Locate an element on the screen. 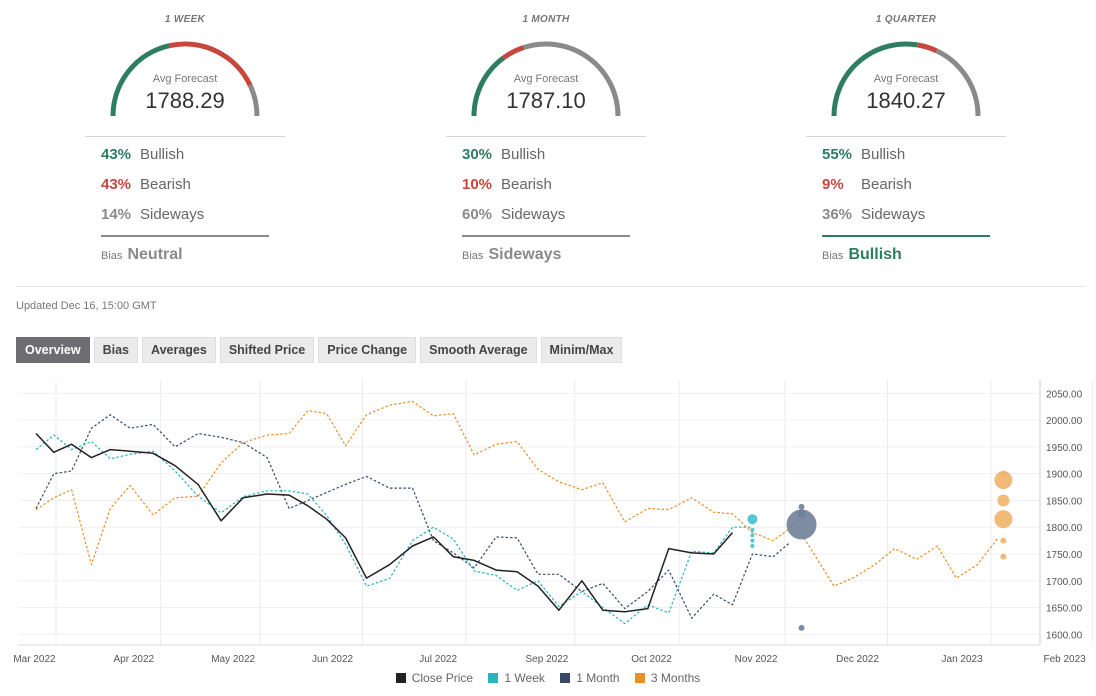 This screenshot has height=696, width=1096. tab-averages: Averages is located at coordinates (179, 350).